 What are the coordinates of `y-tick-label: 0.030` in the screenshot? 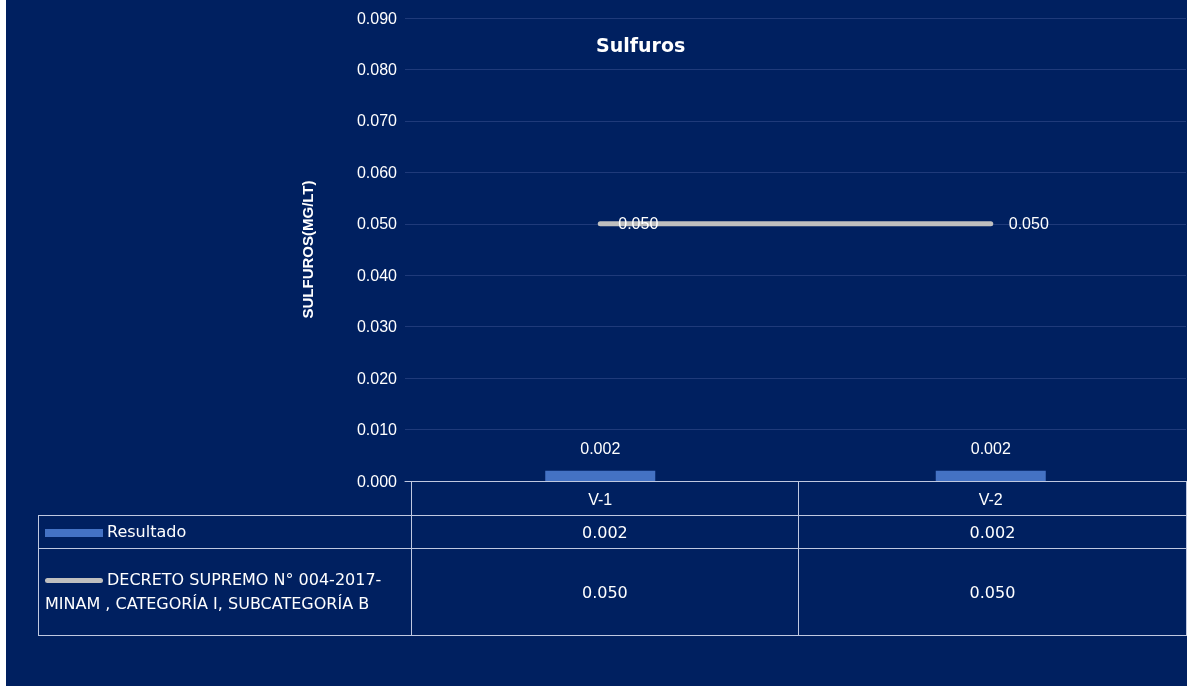 It's located at (377, 327).